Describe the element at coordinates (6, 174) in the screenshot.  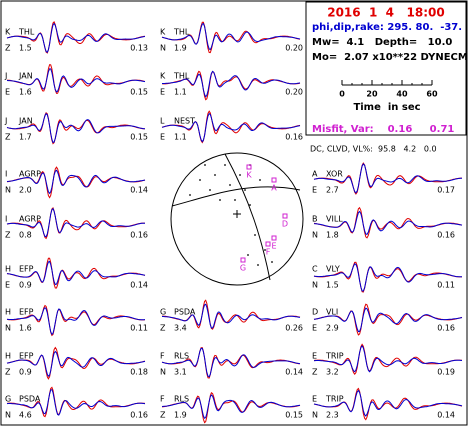
I see `station-id: I` at that location.